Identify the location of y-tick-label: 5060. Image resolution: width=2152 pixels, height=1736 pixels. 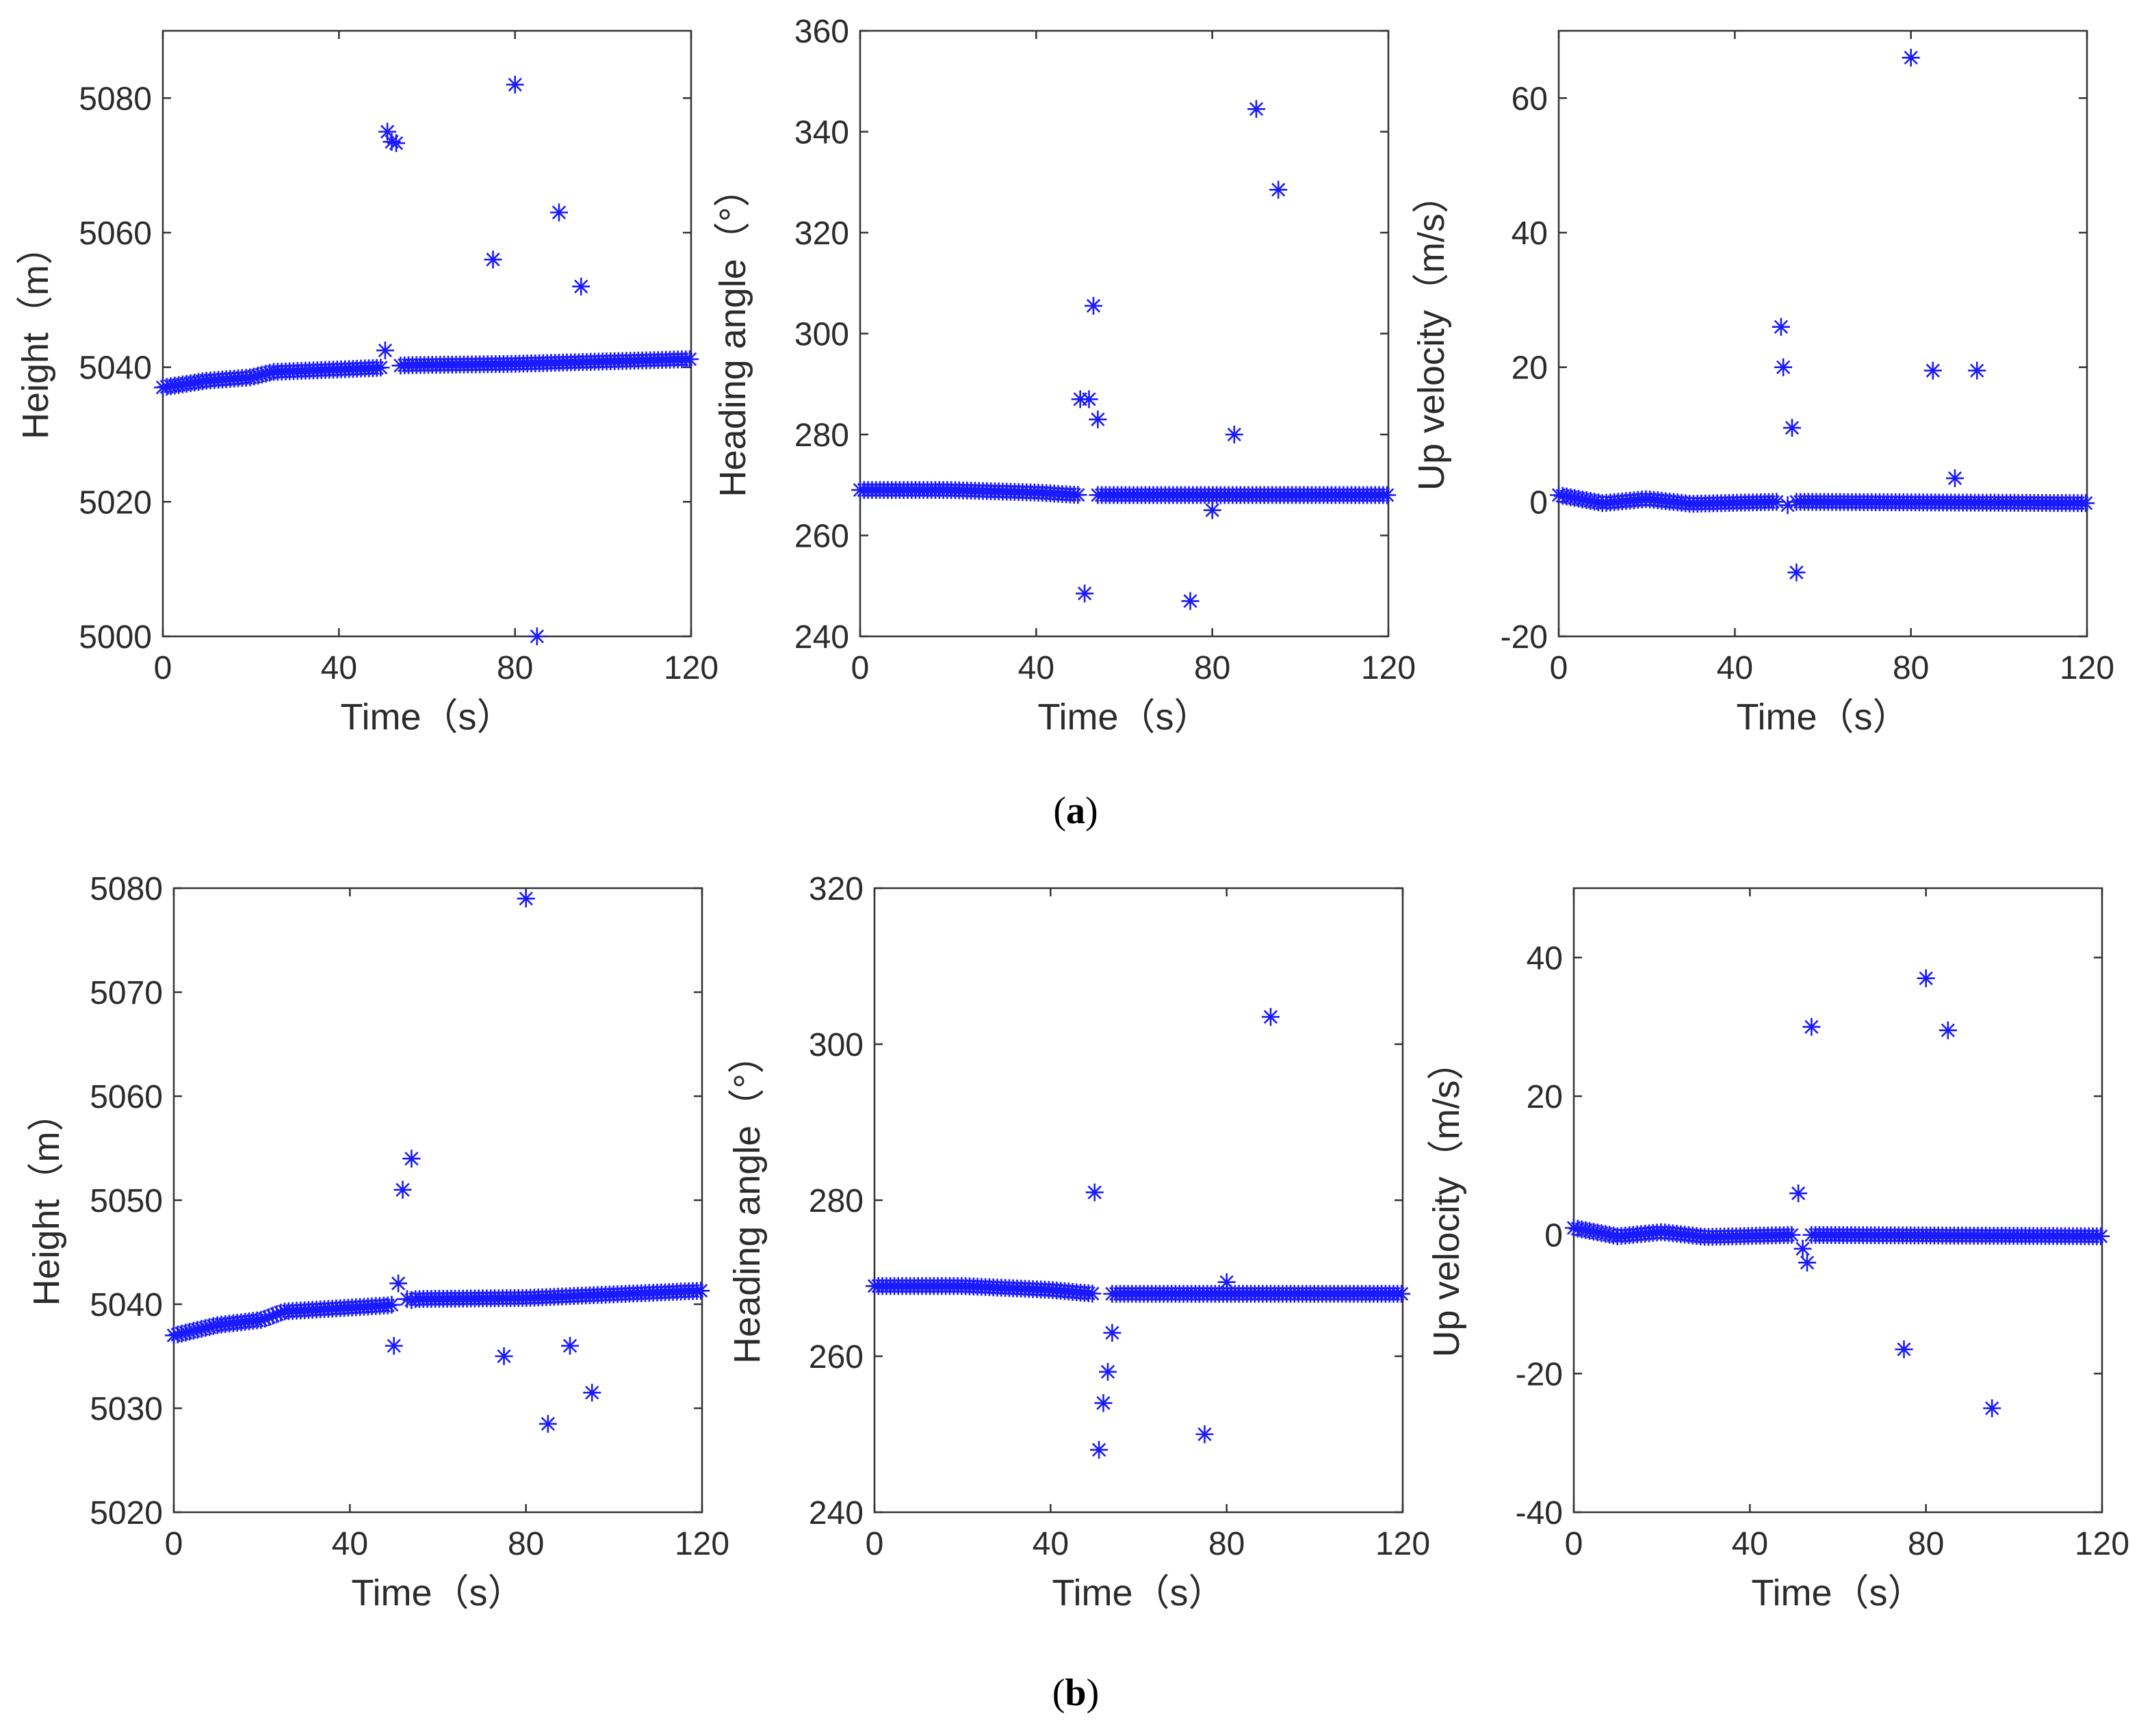
(115, 234).